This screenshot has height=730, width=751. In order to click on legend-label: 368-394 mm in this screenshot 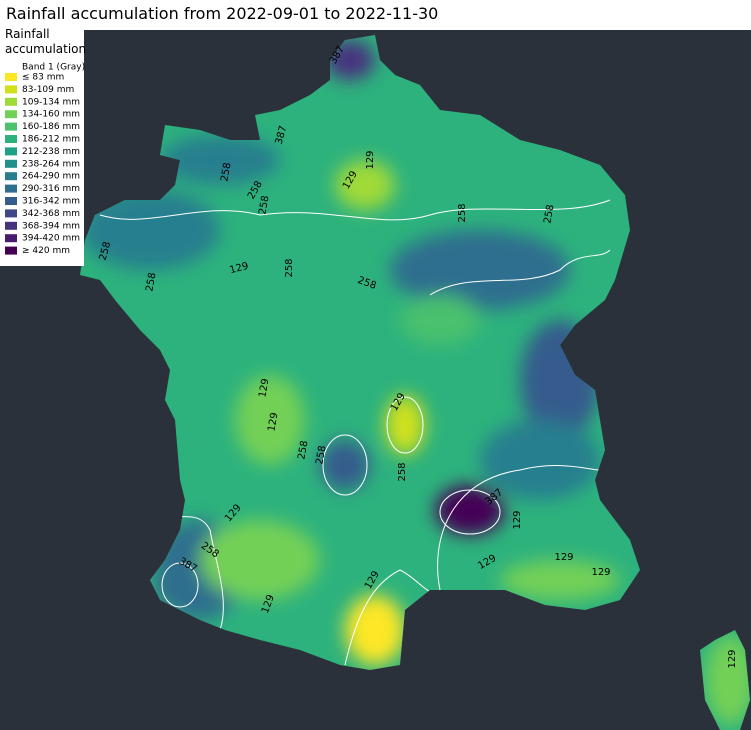, I will do `click(51, 226)`.